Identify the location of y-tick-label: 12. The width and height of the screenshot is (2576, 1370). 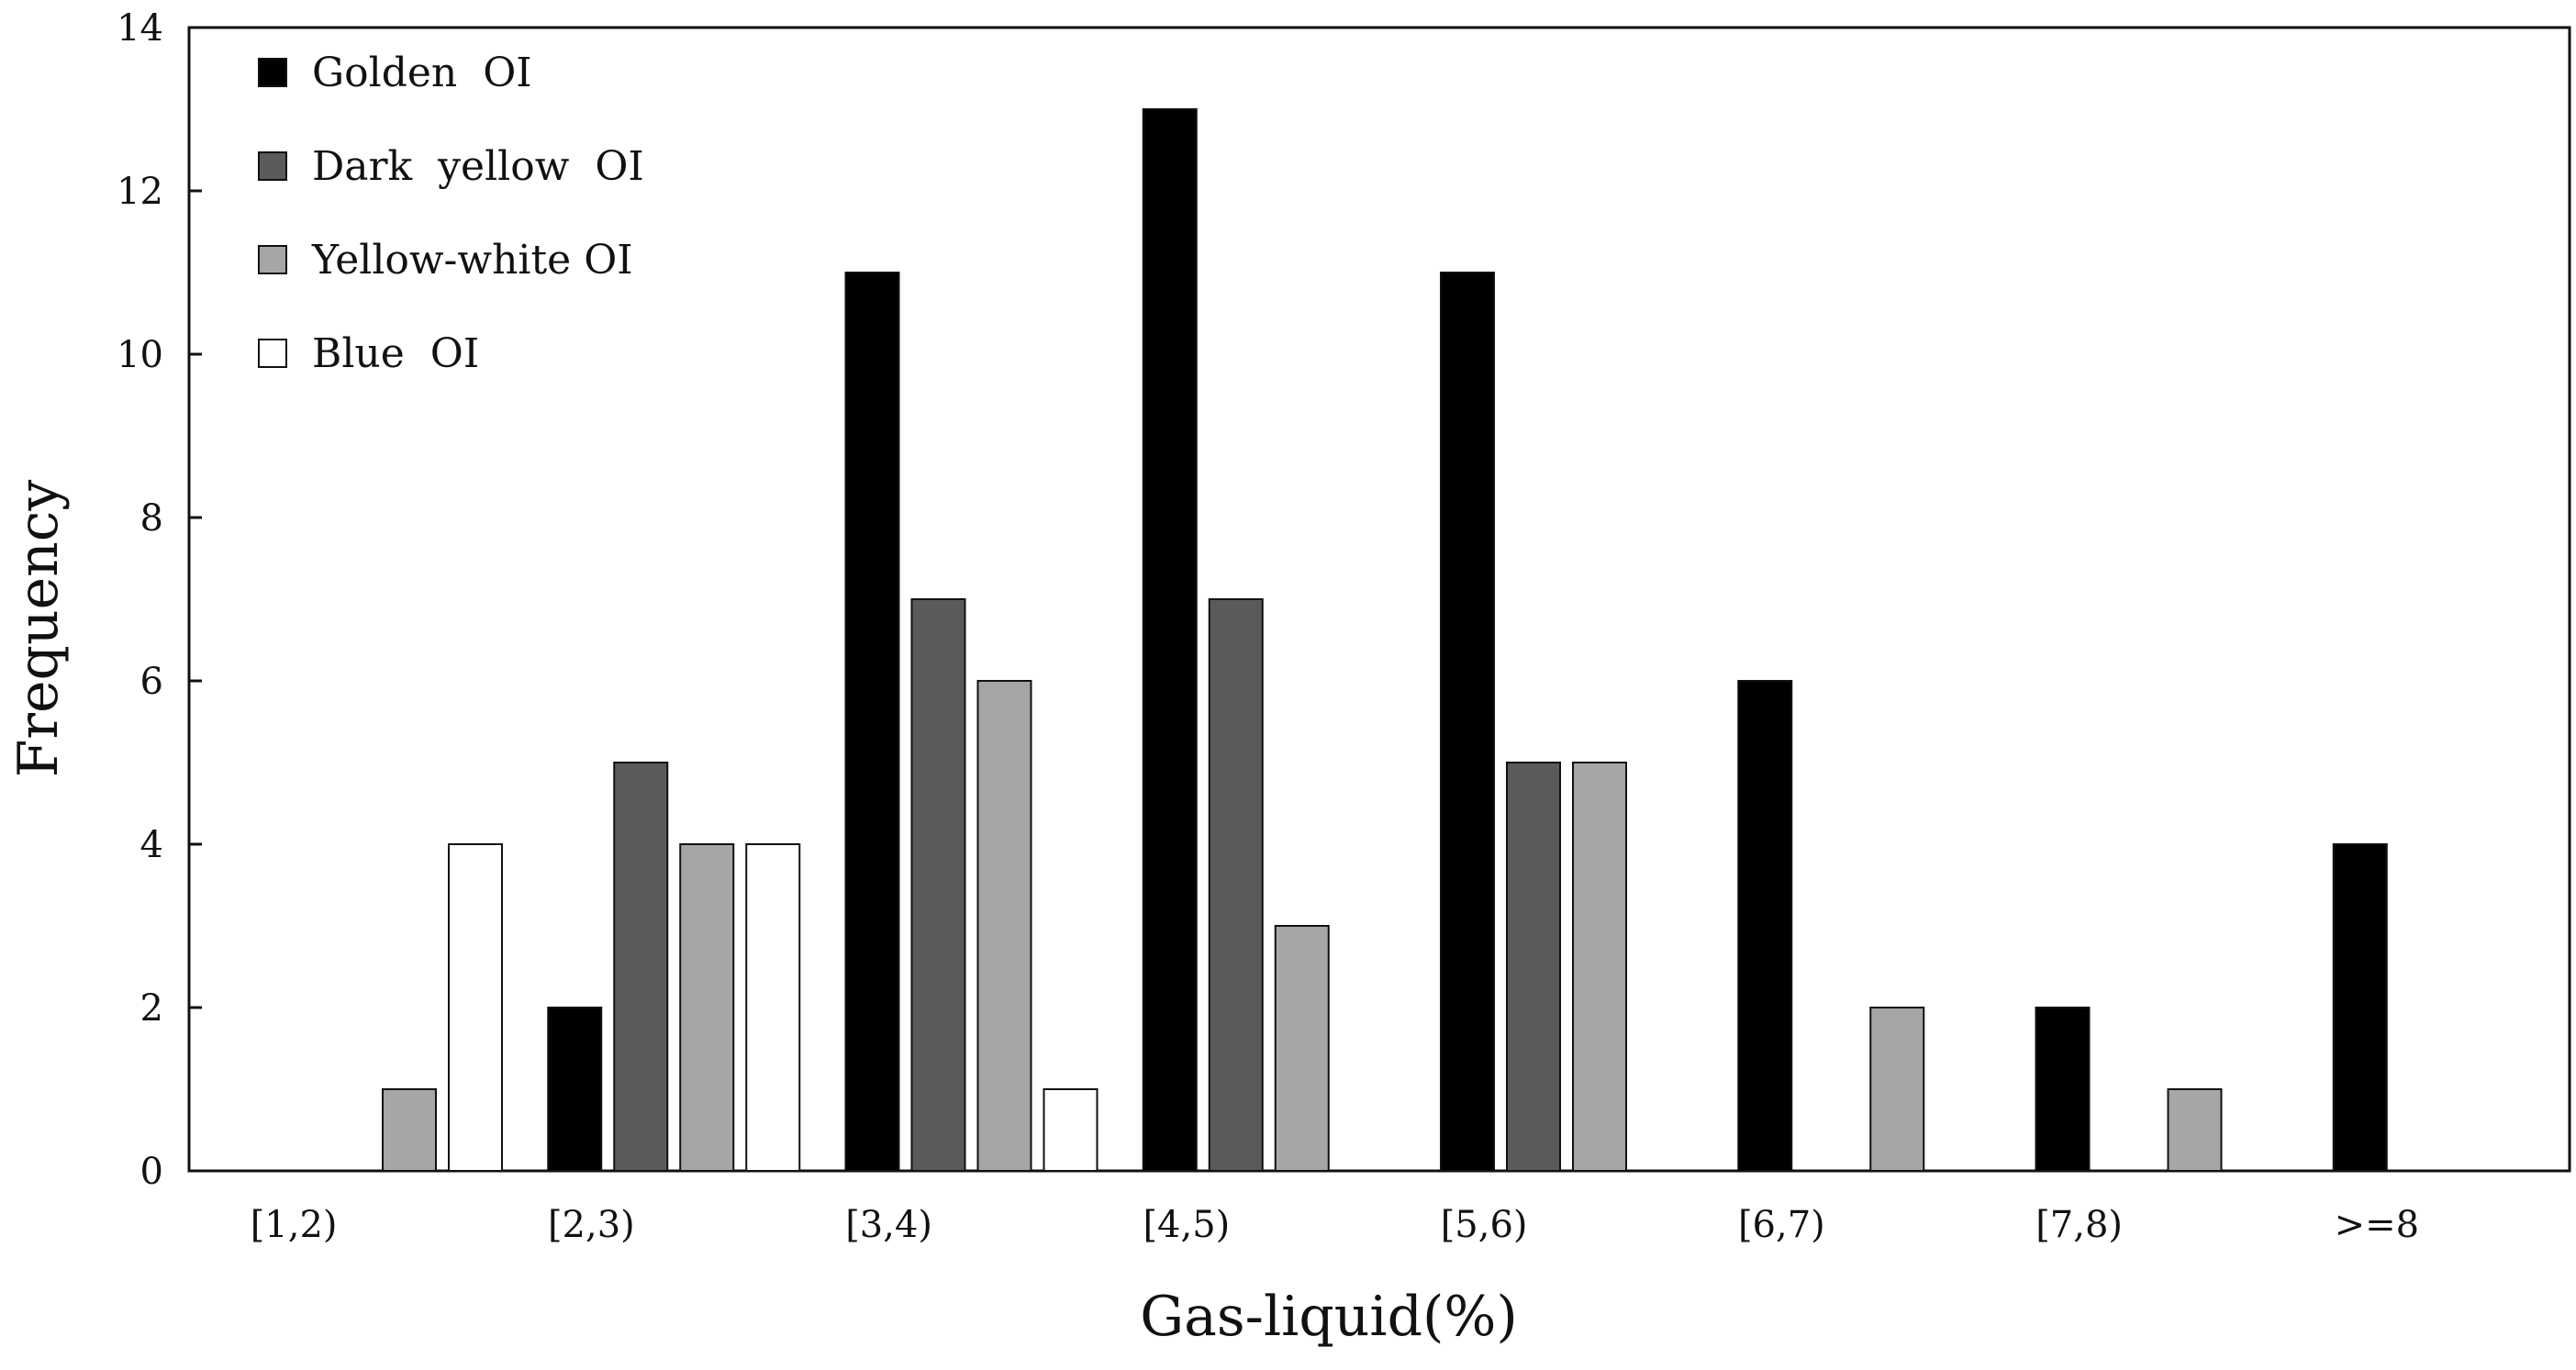
(140, 192).